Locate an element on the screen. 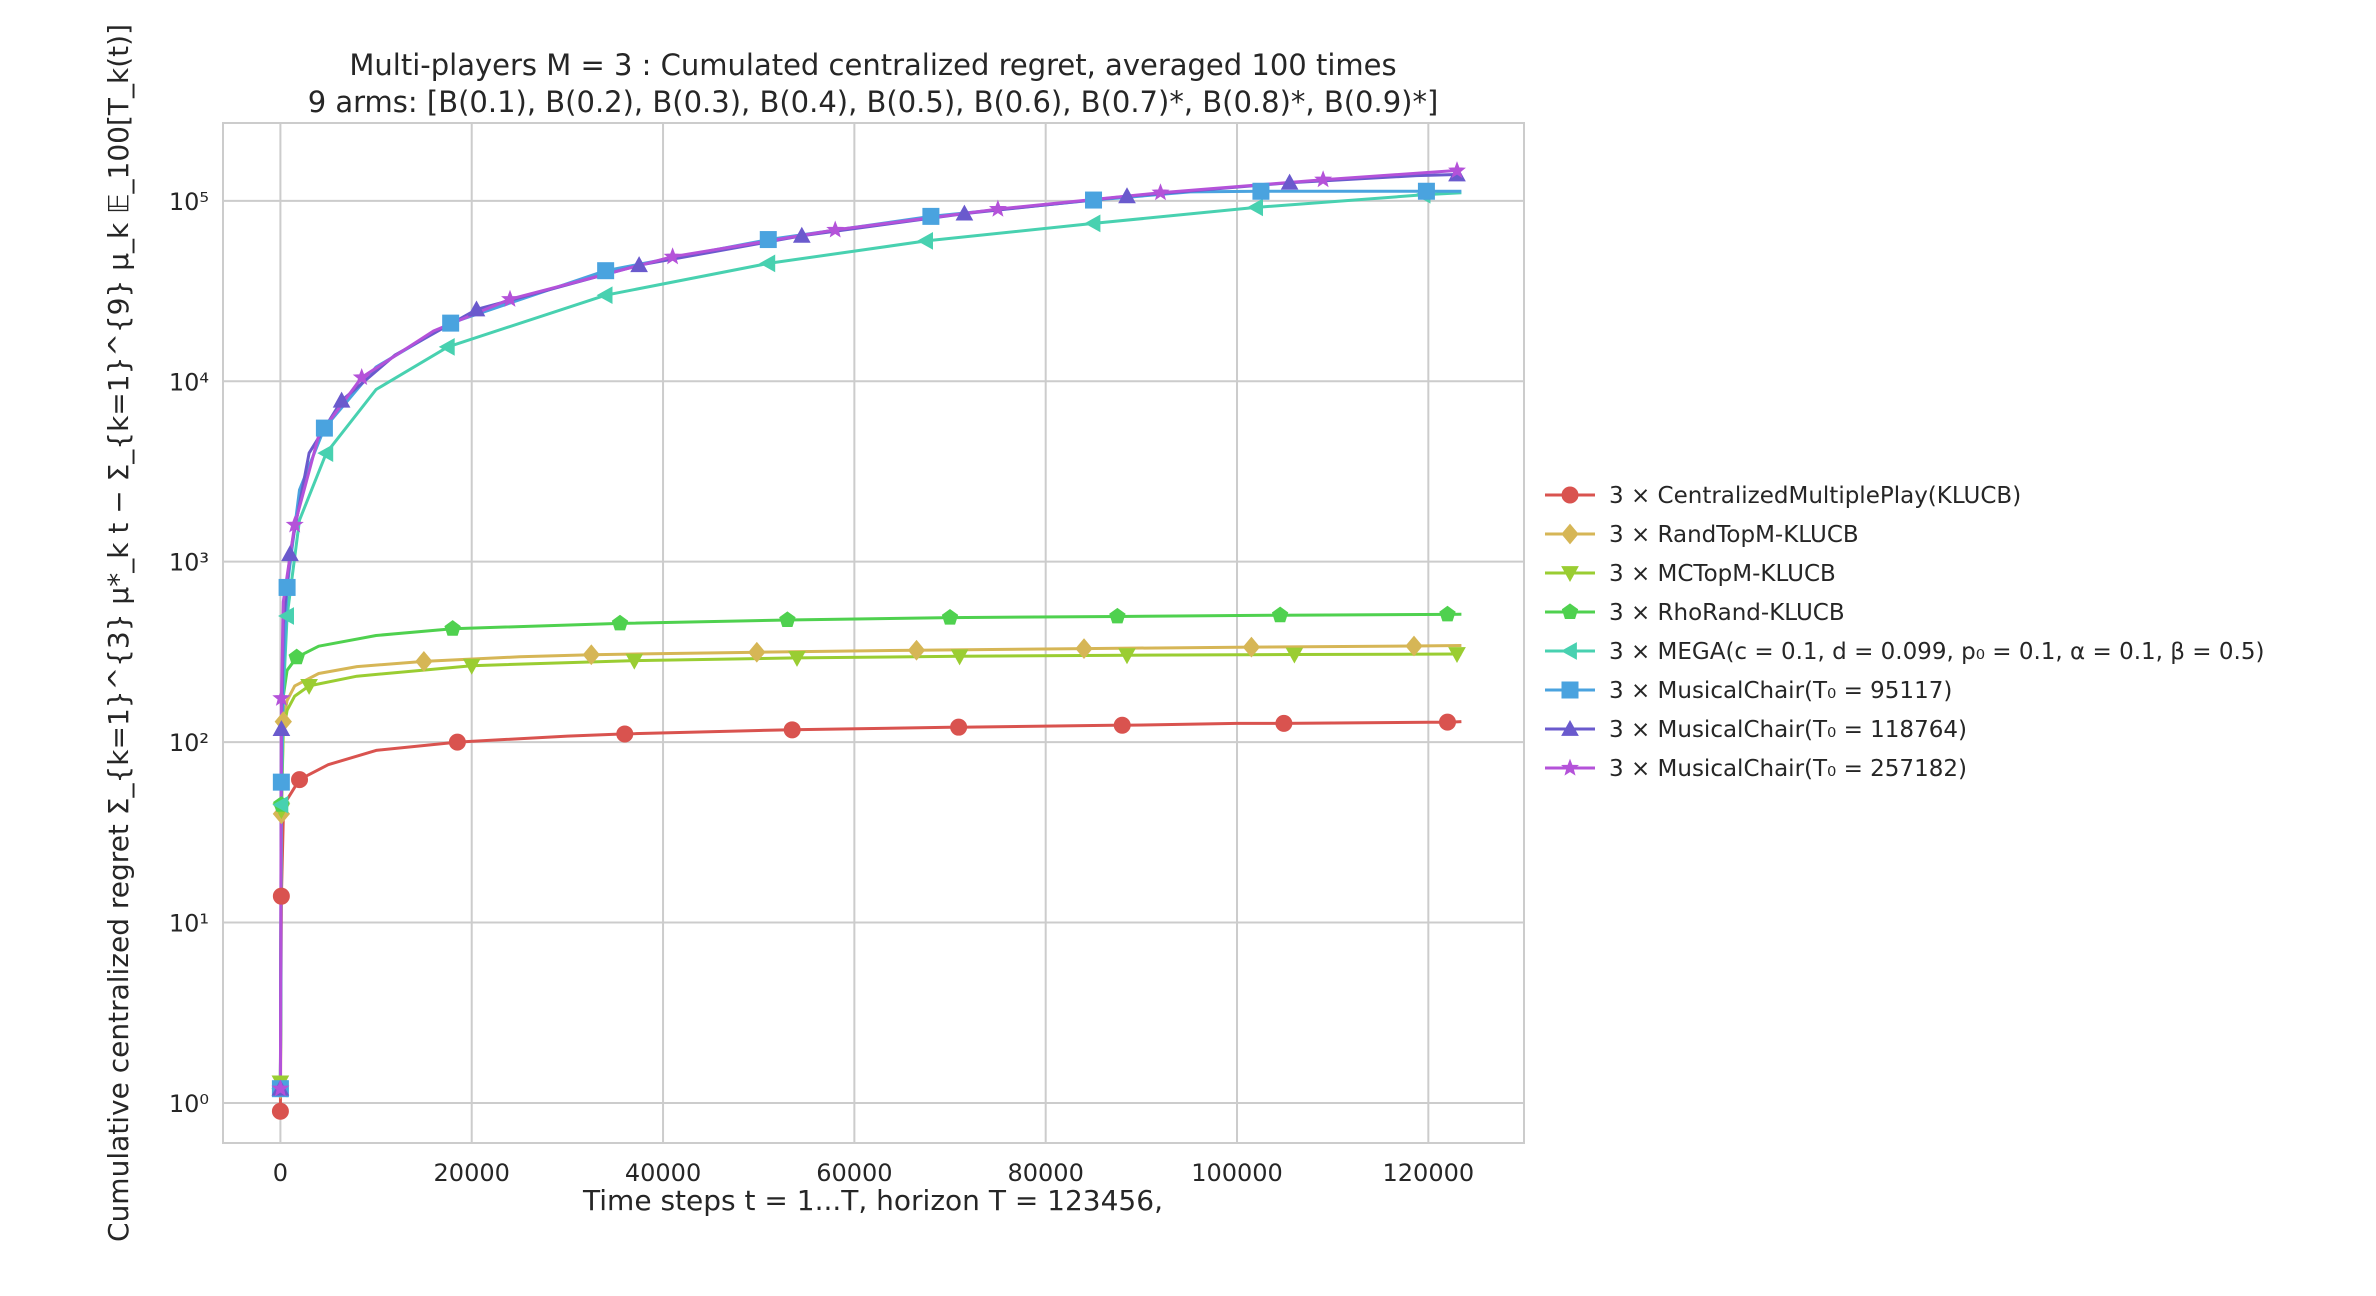  y-tick-label: 10⁴ is located at coordinates (189, 382).